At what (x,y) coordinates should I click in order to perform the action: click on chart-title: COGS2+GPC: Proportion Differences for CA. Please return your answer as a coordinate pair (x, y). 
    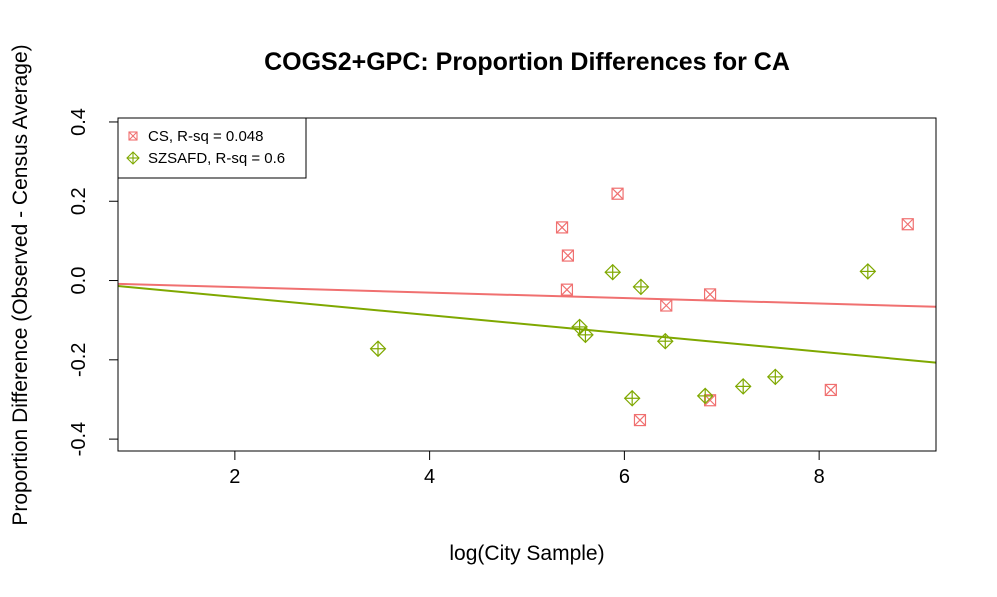
    Looking at the image, I should click on (527, 62).